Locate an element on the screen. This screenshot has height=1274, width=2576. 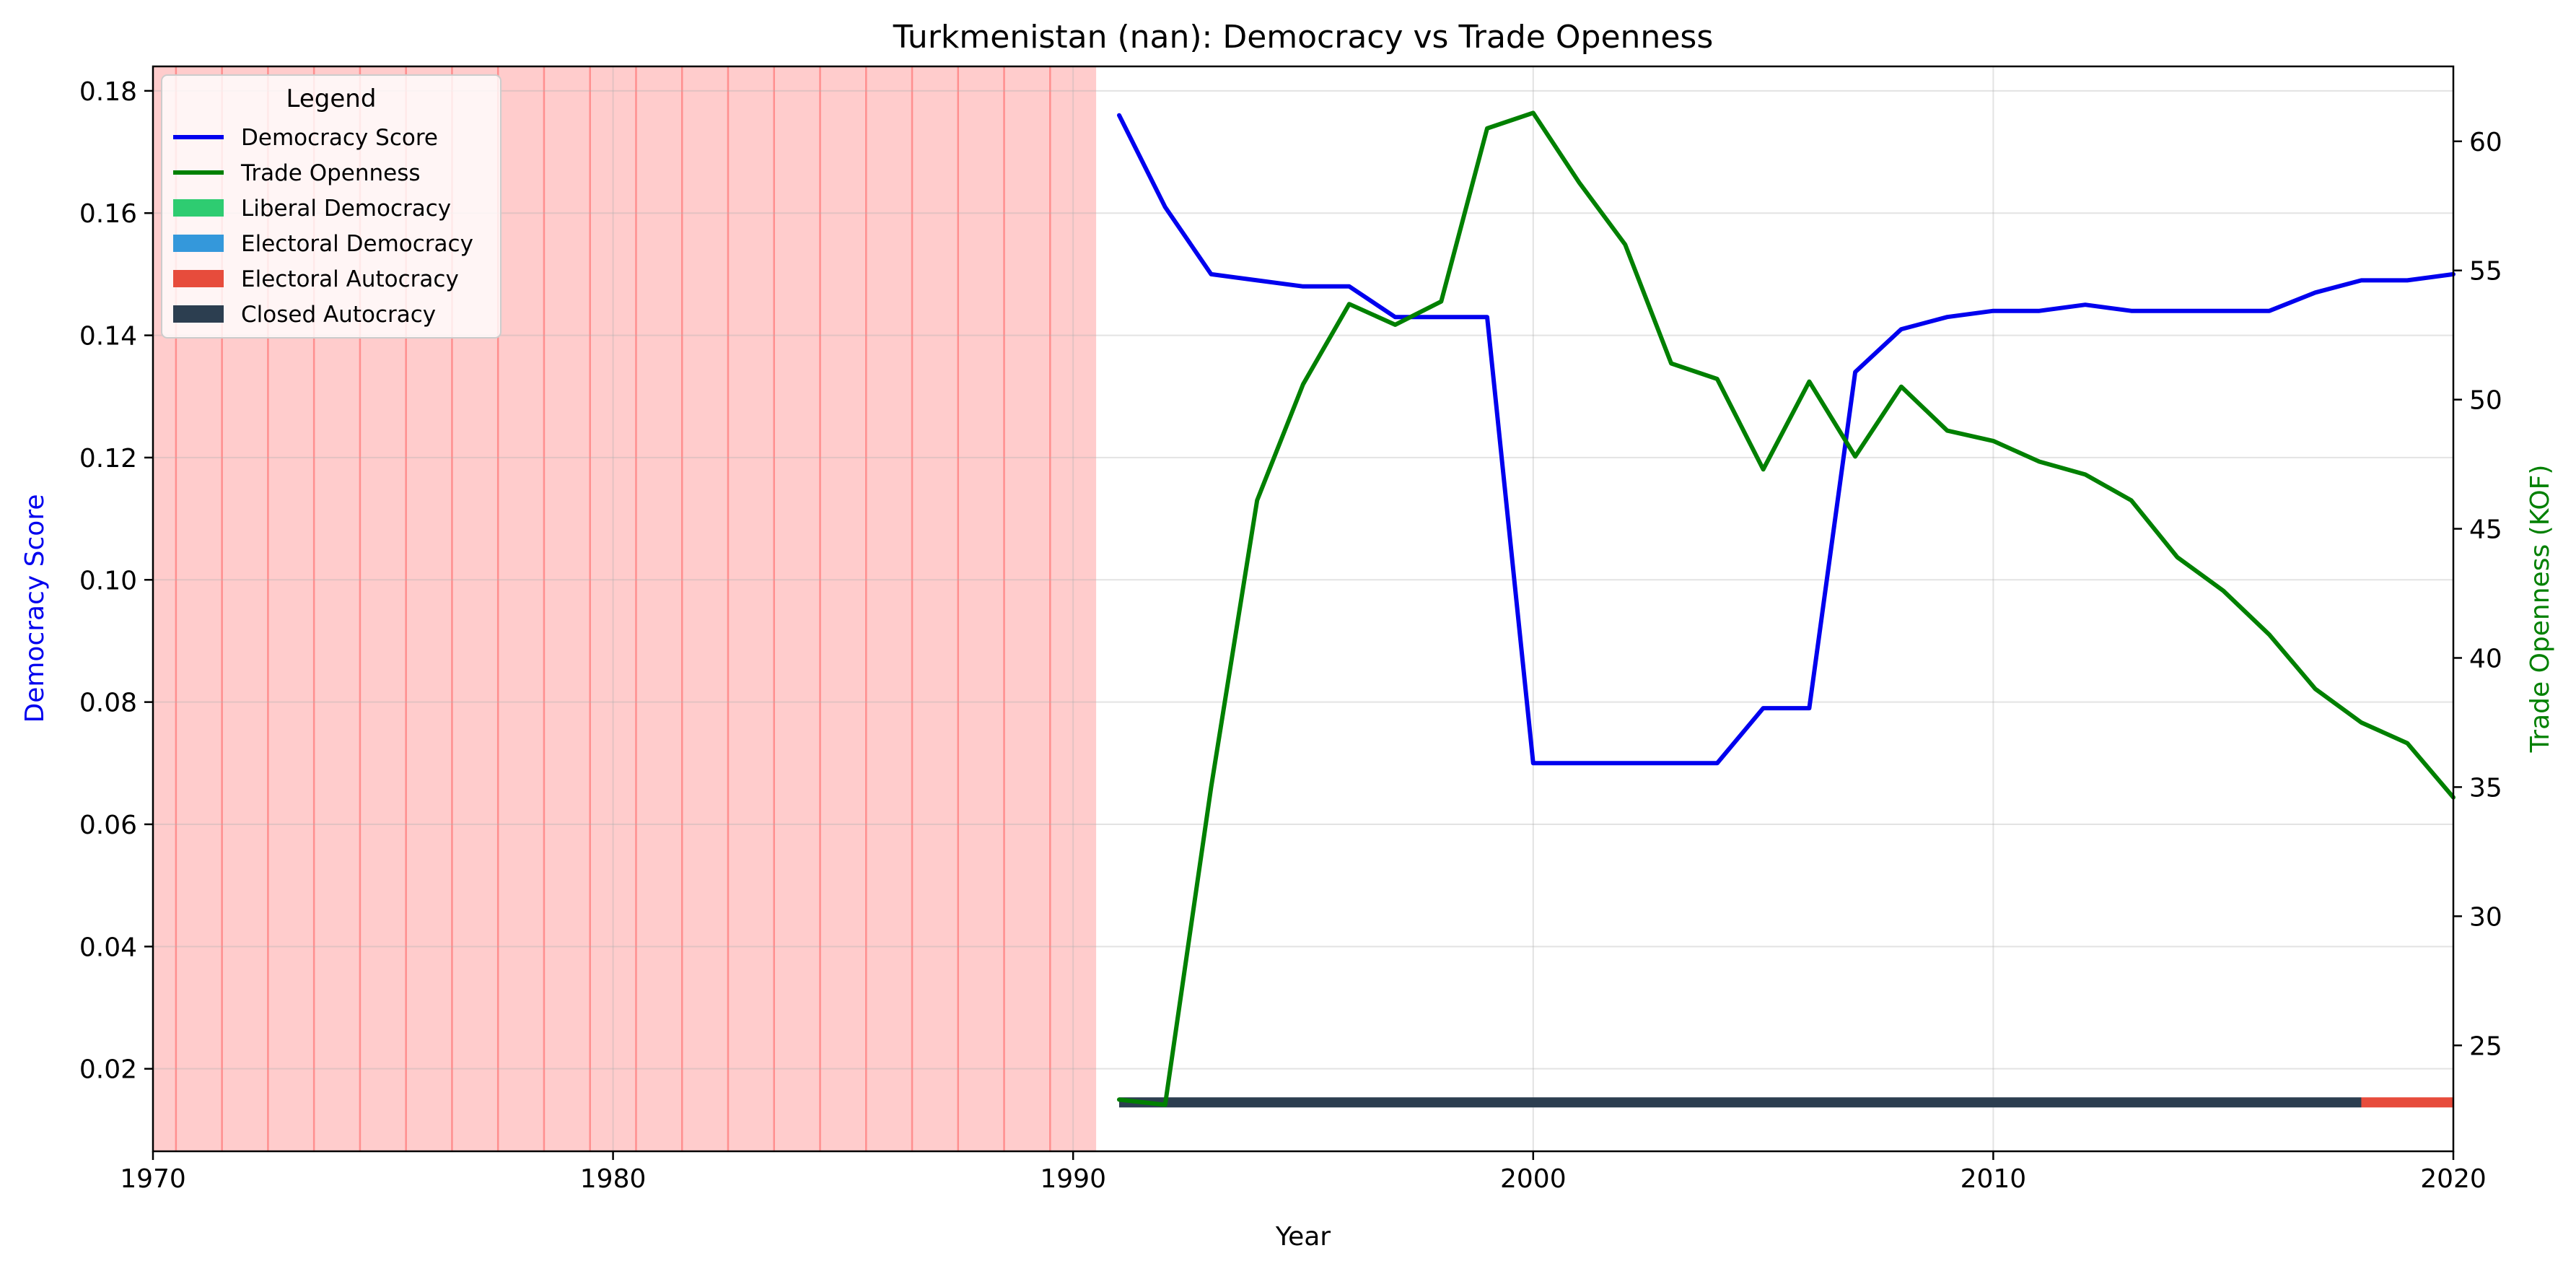
y-left-tick-label: 0.06 is located at coordinates (108, 825).